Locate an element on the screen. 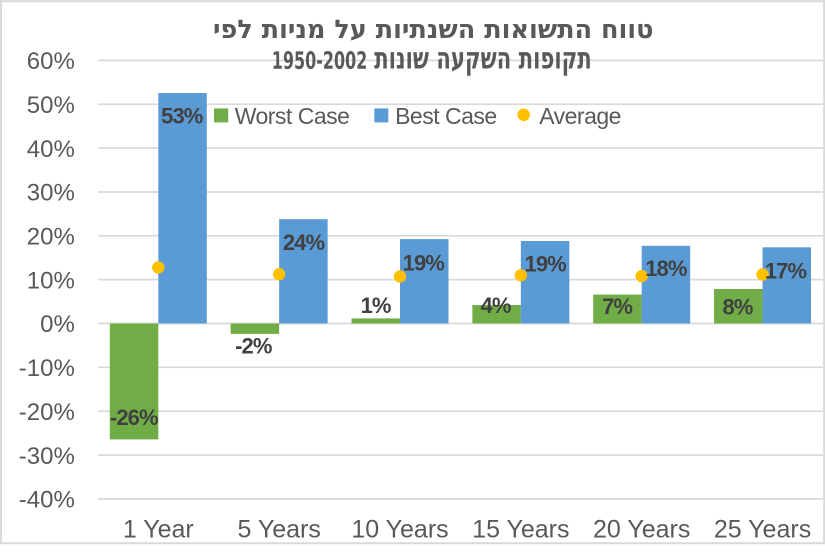 Image resolution: width=825 pixels, height=552 pixels. svg-text: 1% is located at coordinates (376, 305).